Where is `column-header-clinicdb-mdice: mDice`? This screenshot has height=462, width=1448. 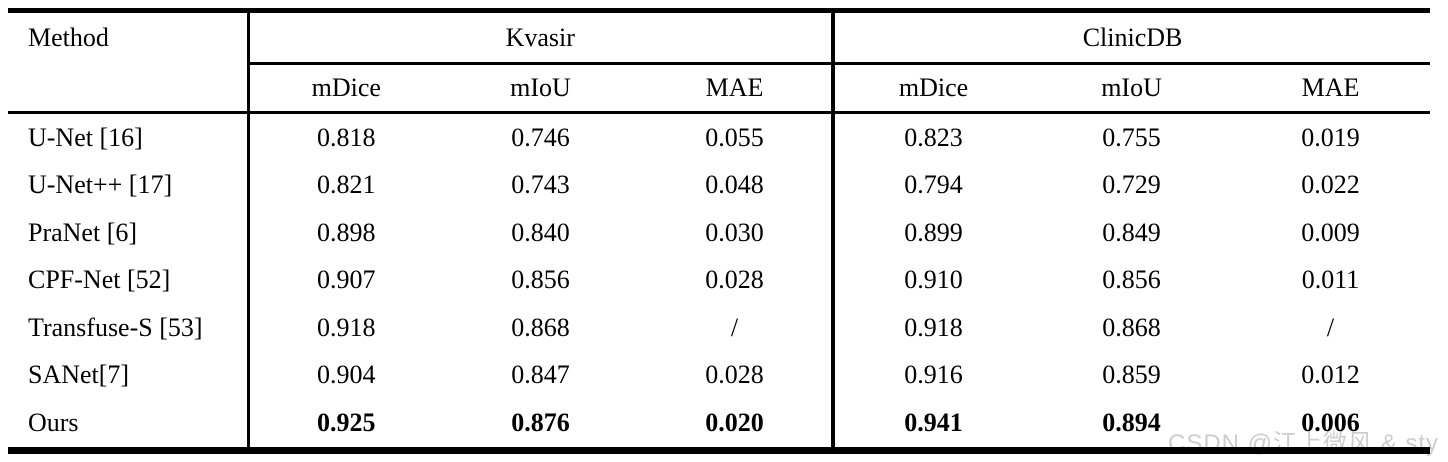 column-header-clinicdb-mdice: mDice is located at coordinates (933, 88).